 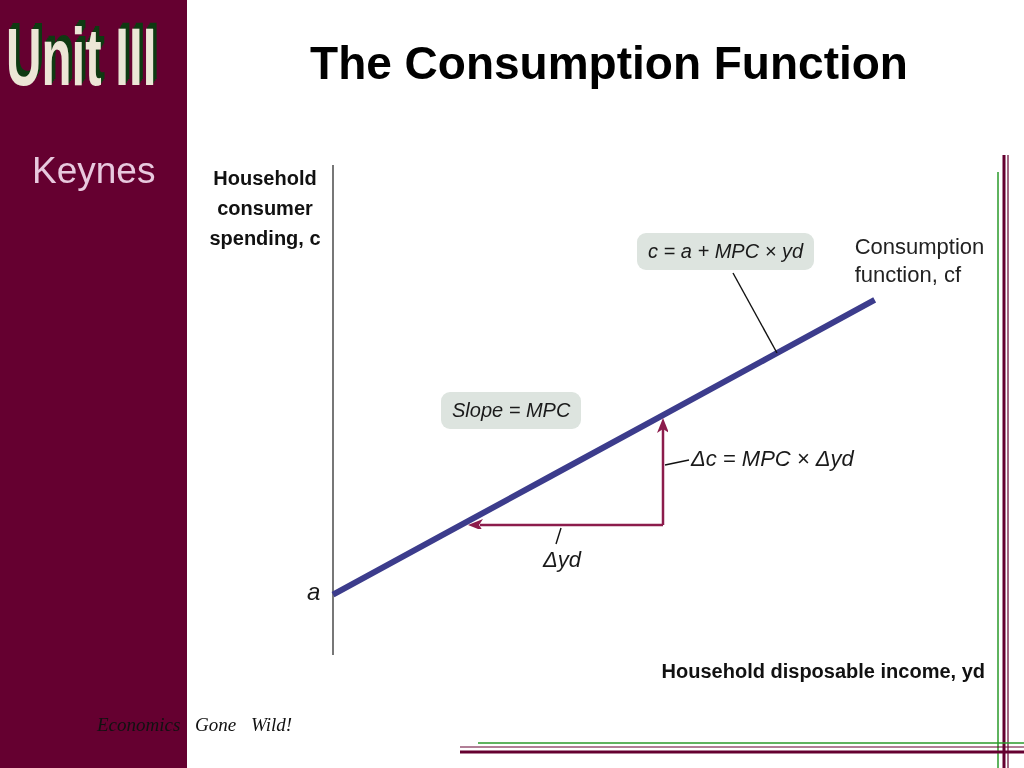 I want to click on annotation: a, so click(x=314, y=592).